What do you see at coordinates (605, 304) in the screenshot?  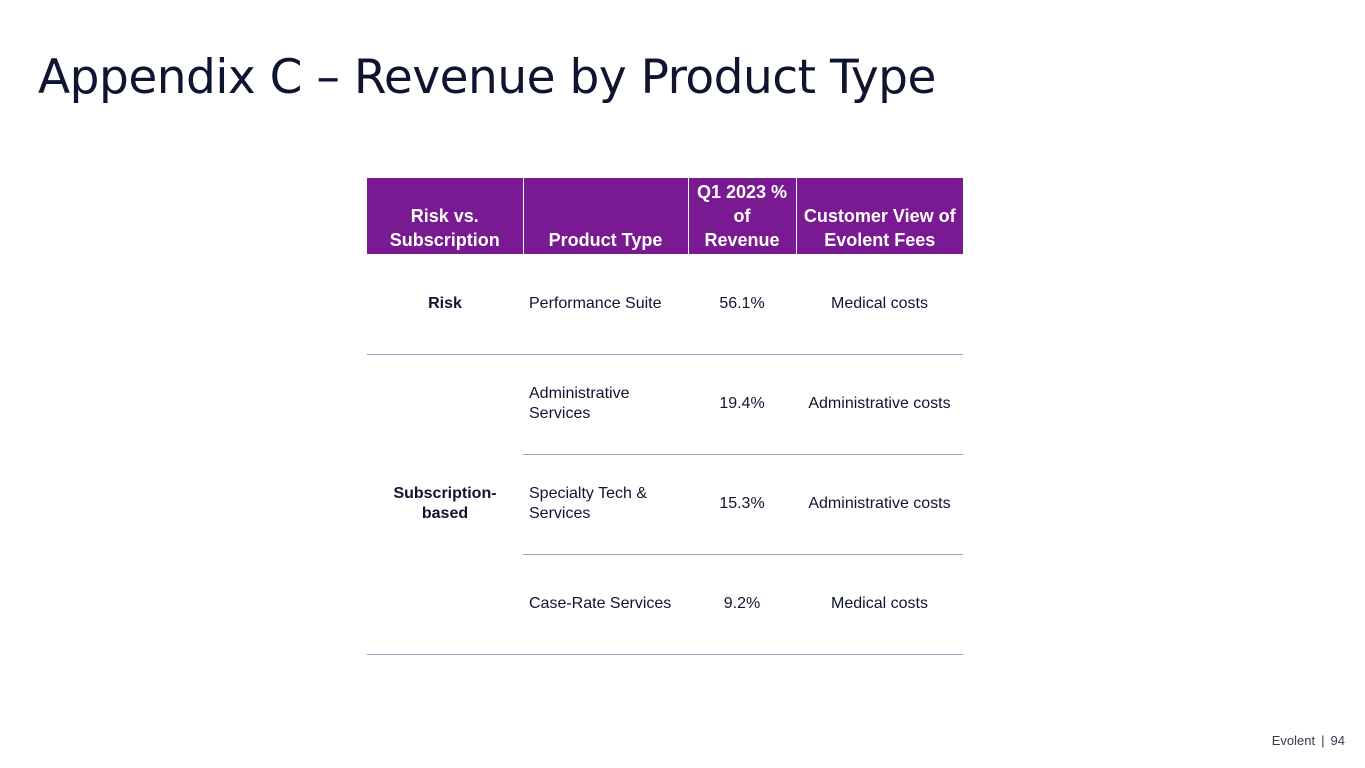 I see `product-type-cell: Performance Suite` at bounding box center [605, 304].